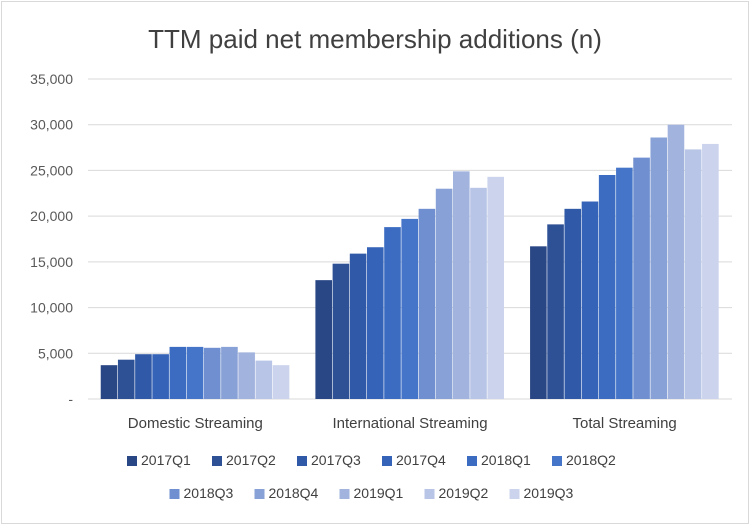 This screenshot has width=752, height=527. I want to click on legend-item-2018Q2: 2018Q2, so click(584, 460).